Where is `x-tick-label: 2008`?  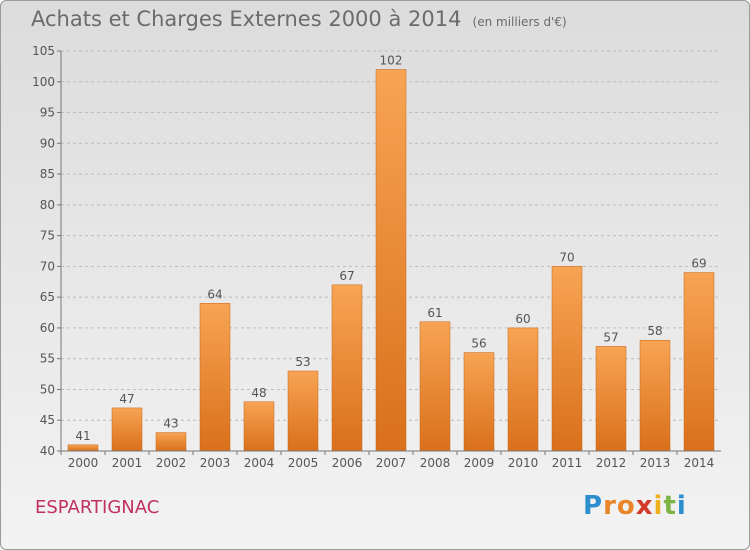
x-tick-label: 2008 is located at coordinates (435, 463).